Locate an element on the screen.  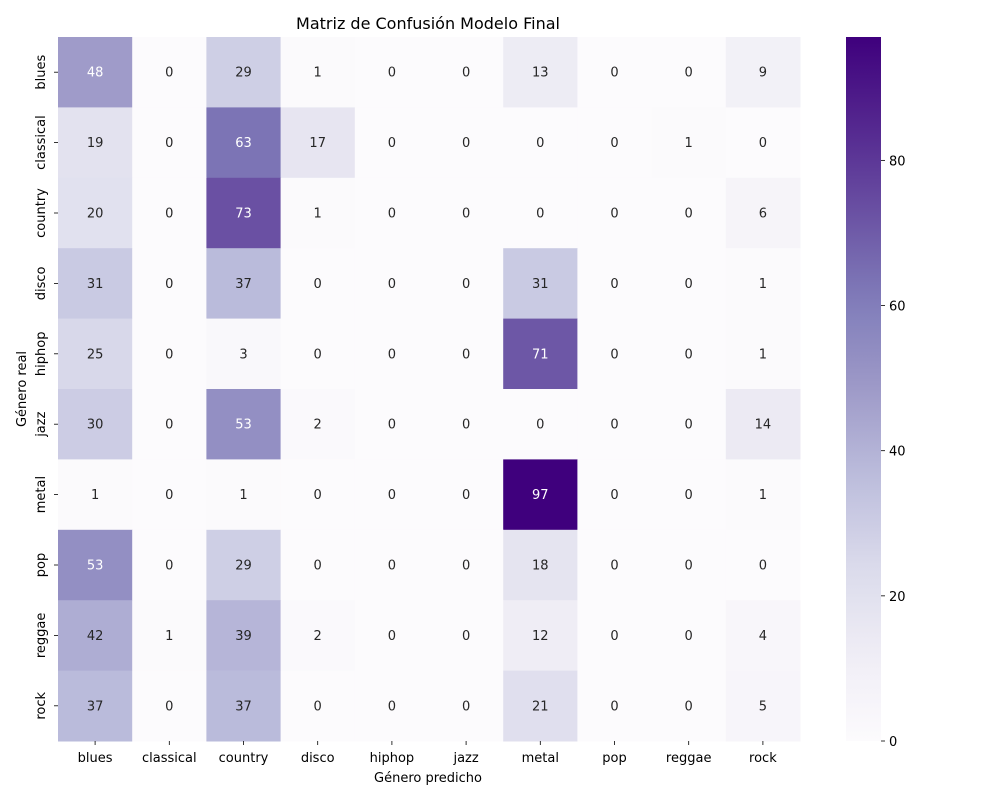
x-tick-label: blues is located at coordinates (95, 758).